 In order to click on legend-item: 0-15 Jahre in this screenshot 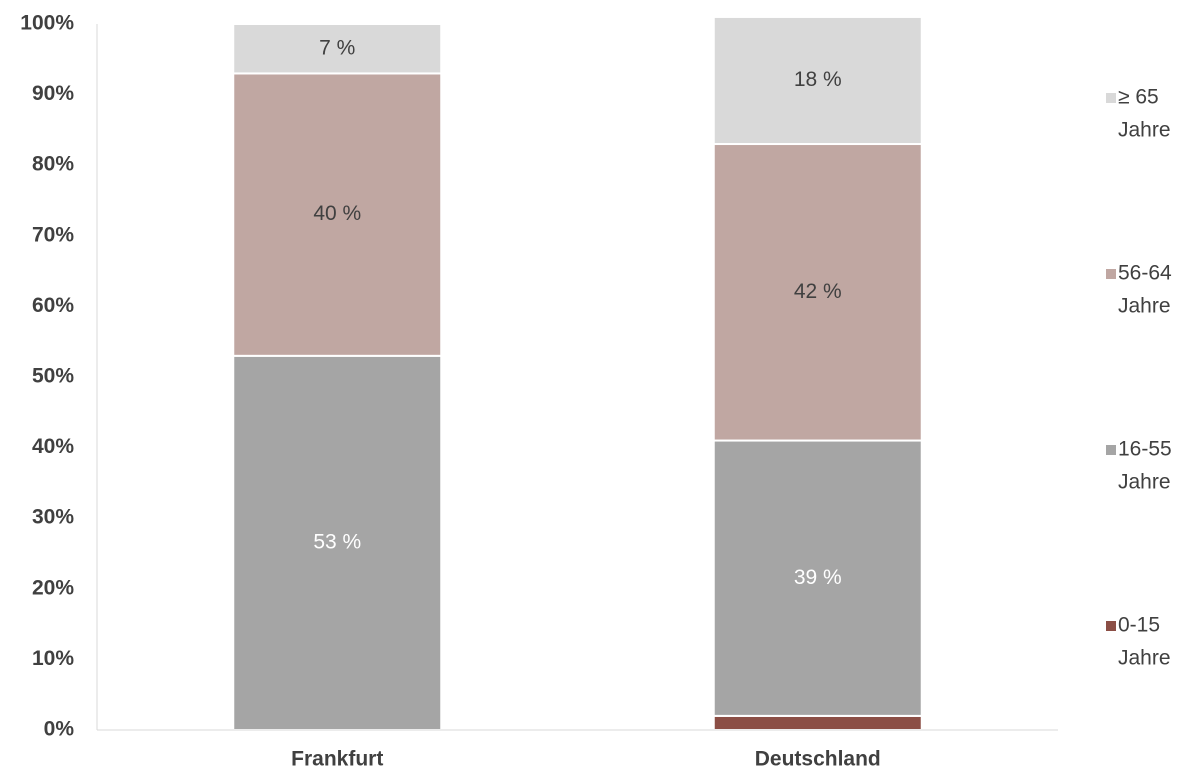, I will do `click(1138, 642)`.